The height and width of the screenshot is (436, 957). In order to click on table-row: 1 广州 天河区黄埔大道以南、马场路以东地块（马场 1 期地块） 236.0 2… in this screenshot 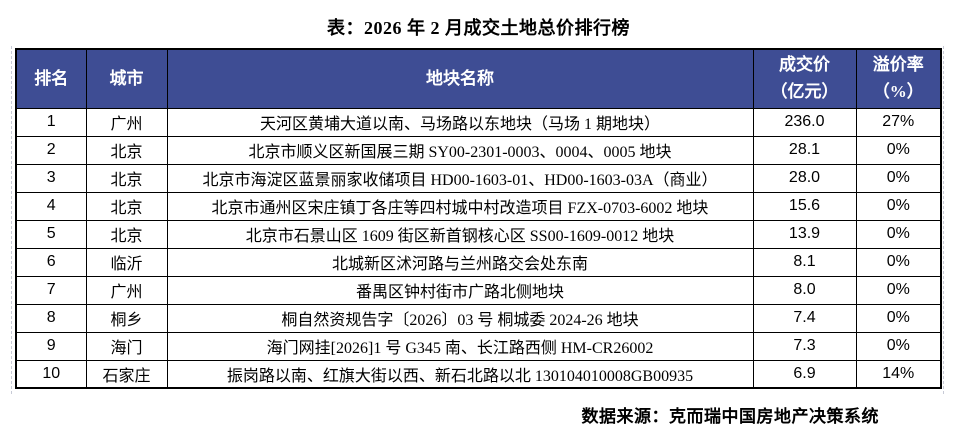, I will do `click(478, 122)`.